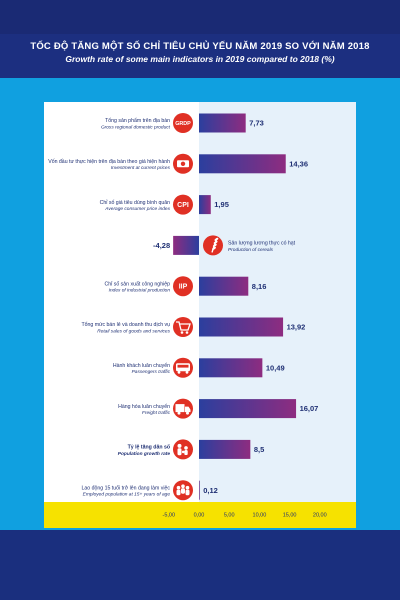 This screenshot has height=600, width=400. Describe the element at coordinates (136, 127) in the screenshot. I see `category-label-en: Gross regional domestic product` at that location.